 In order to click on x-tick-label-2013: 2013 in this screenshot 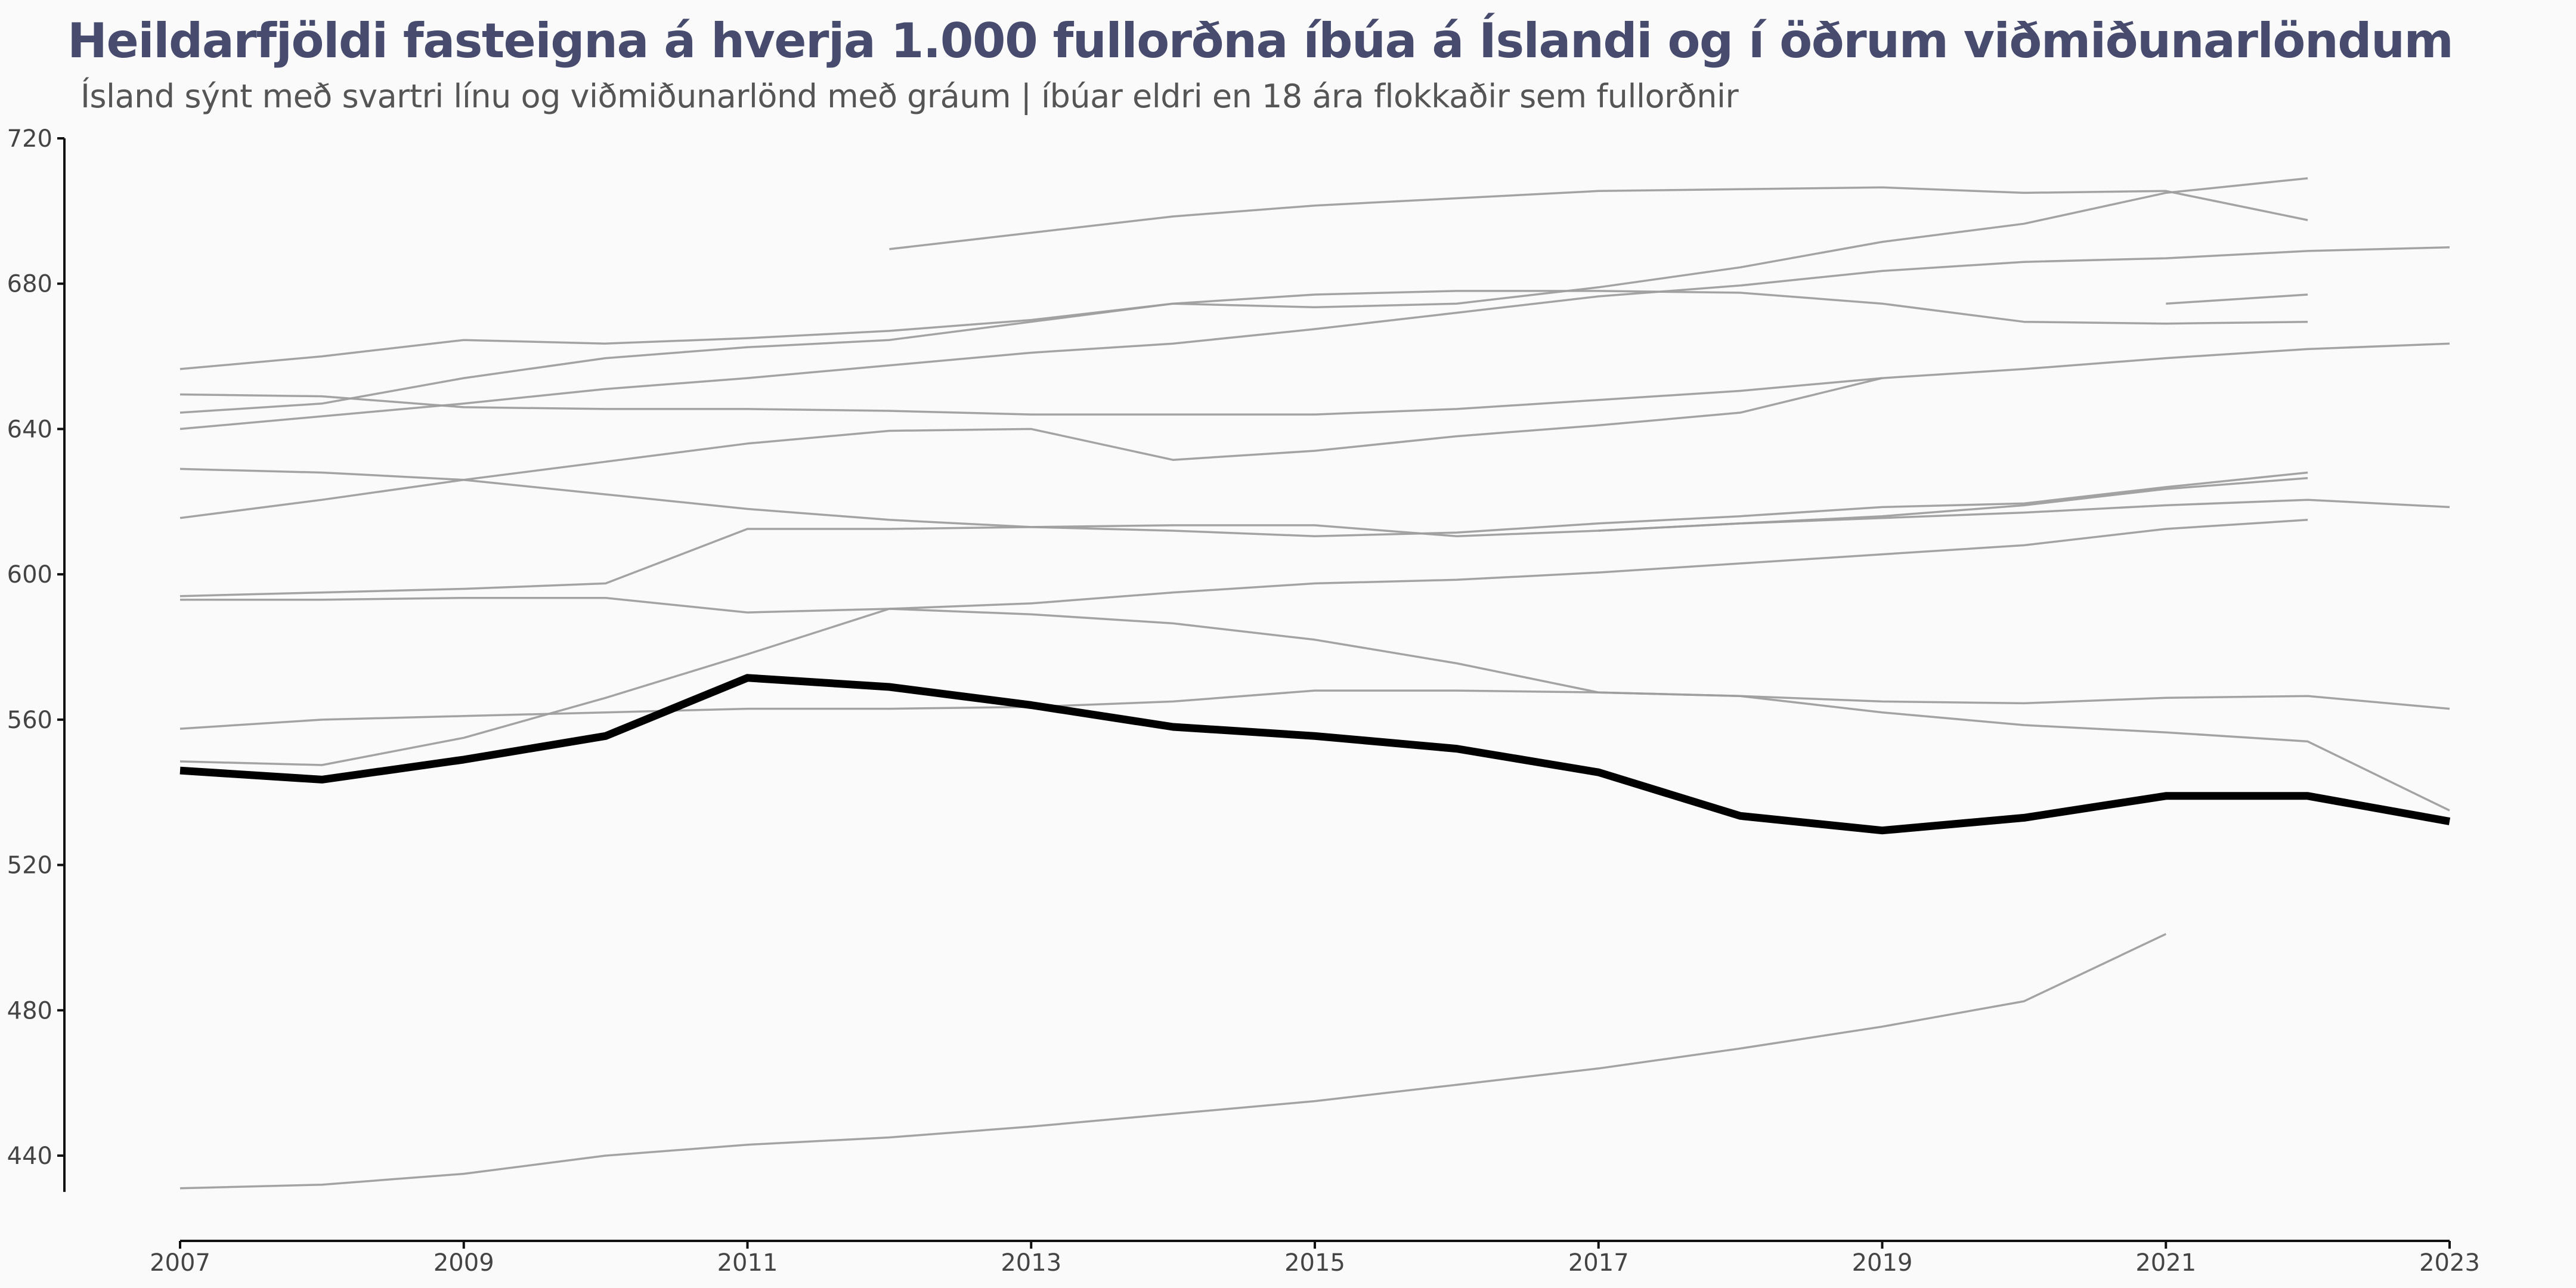, I will do `click(1031, 1263)`.